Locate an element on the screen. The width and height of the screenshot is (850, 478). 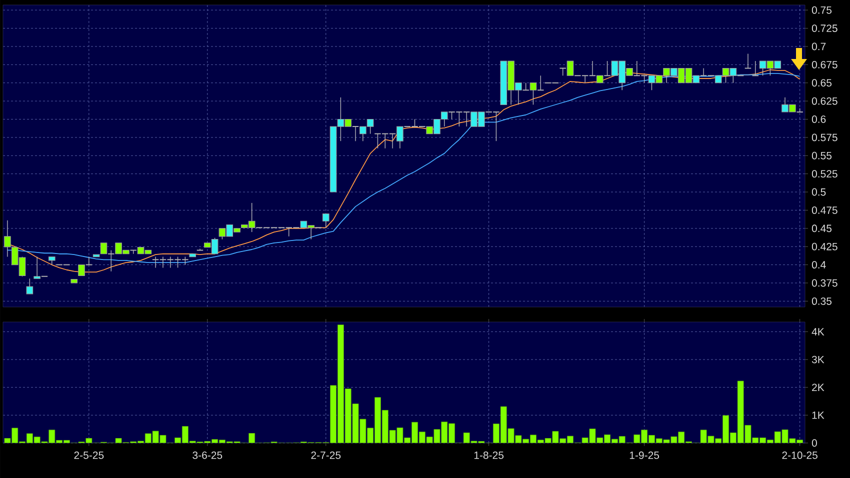
y-tick-label: 0.475 is located at coordinates (825, 210).